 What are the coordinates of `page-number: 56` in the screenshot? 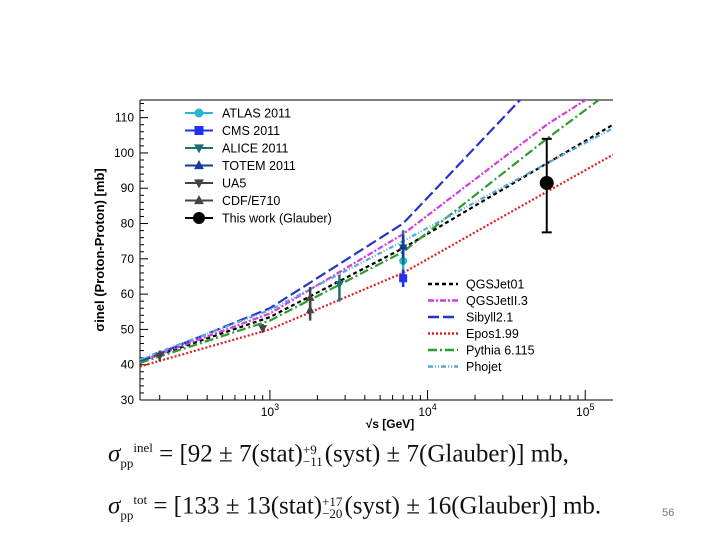 It's located at (668, 513).